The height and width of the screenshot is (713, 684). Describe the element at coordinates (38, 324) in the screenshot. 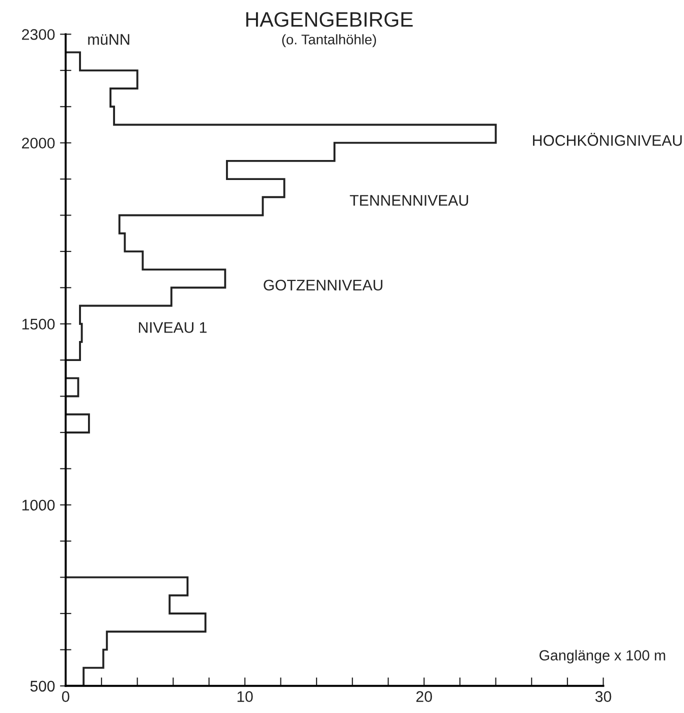

I see `y-tick-label: 1500` at that location.